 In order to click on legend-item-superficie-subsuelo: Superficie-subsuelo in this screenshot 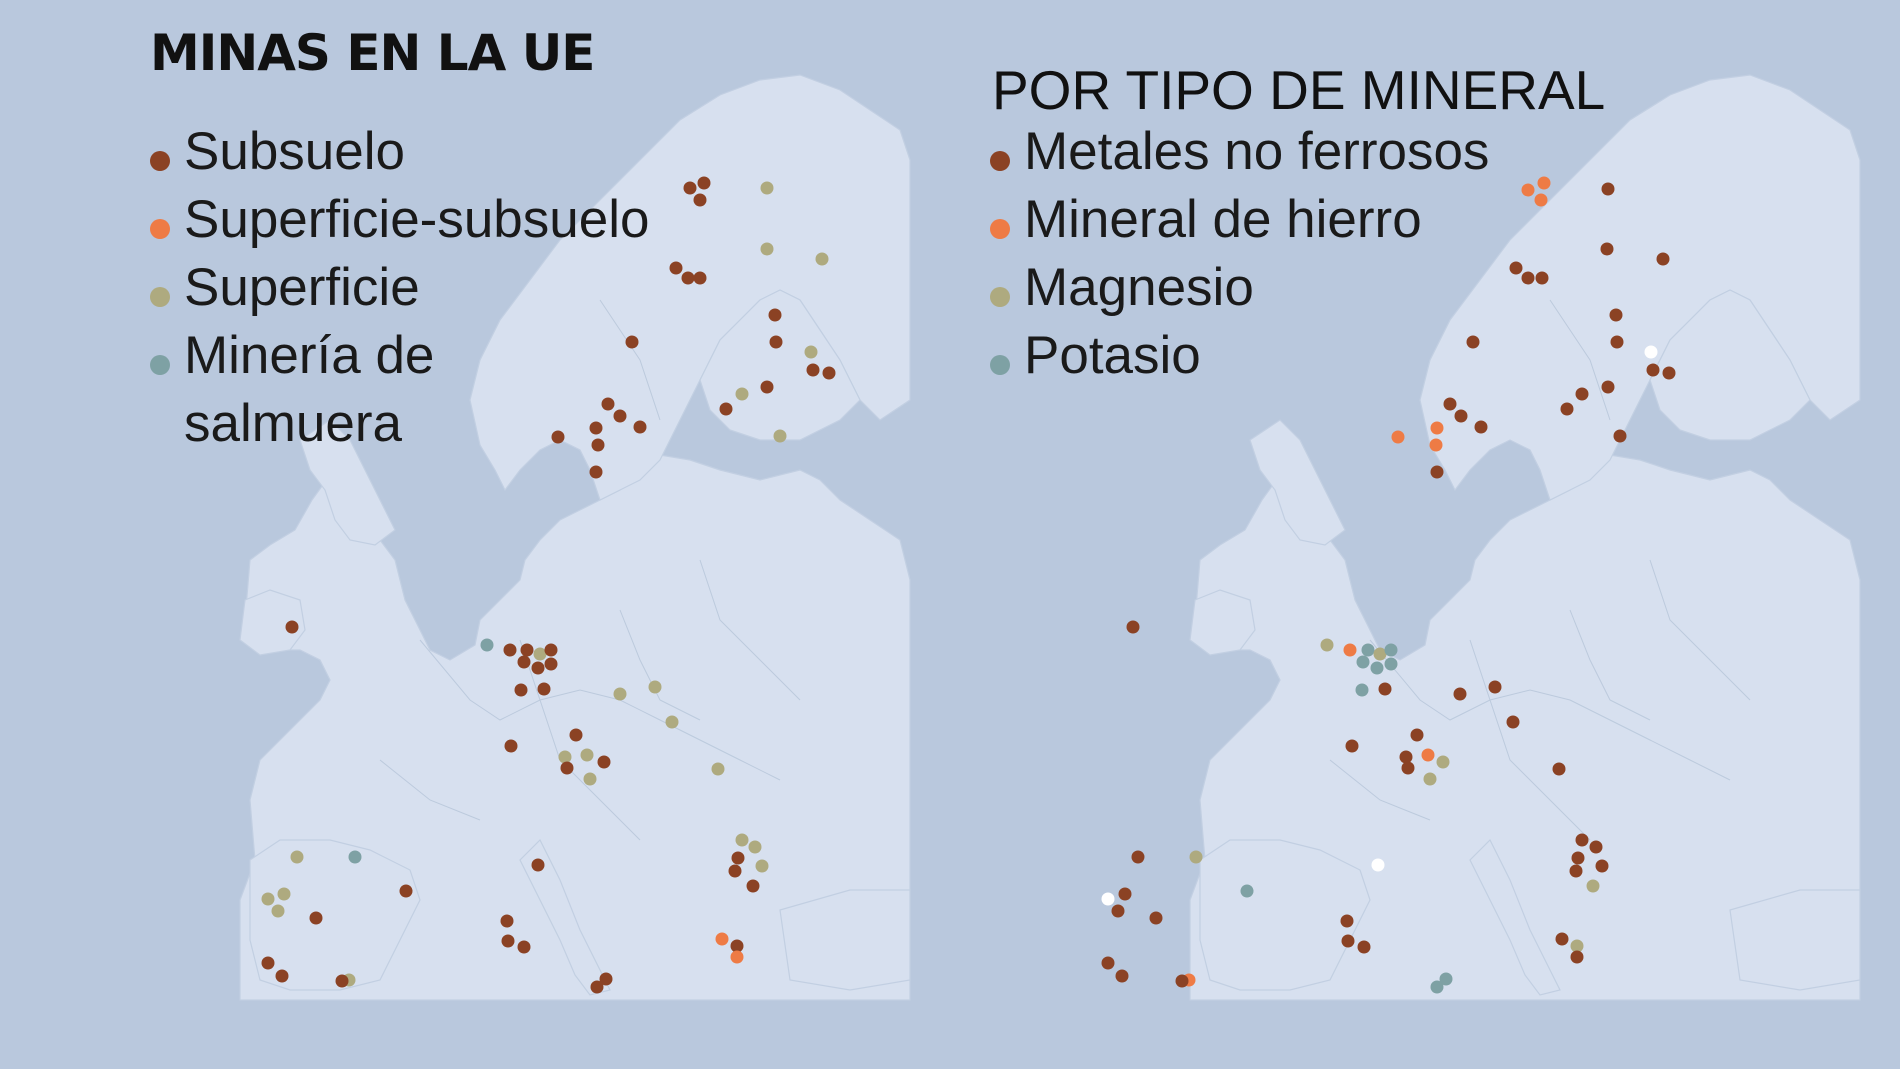, I will do `click(430, 220)`.